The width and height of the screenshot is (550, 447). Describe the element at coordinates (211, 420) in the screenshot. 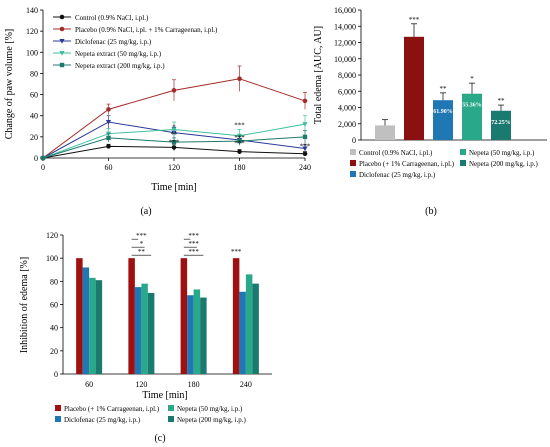

I see `chart-c-legend-label: Nepeta (200 mg/kg, i.p.)` at that location.